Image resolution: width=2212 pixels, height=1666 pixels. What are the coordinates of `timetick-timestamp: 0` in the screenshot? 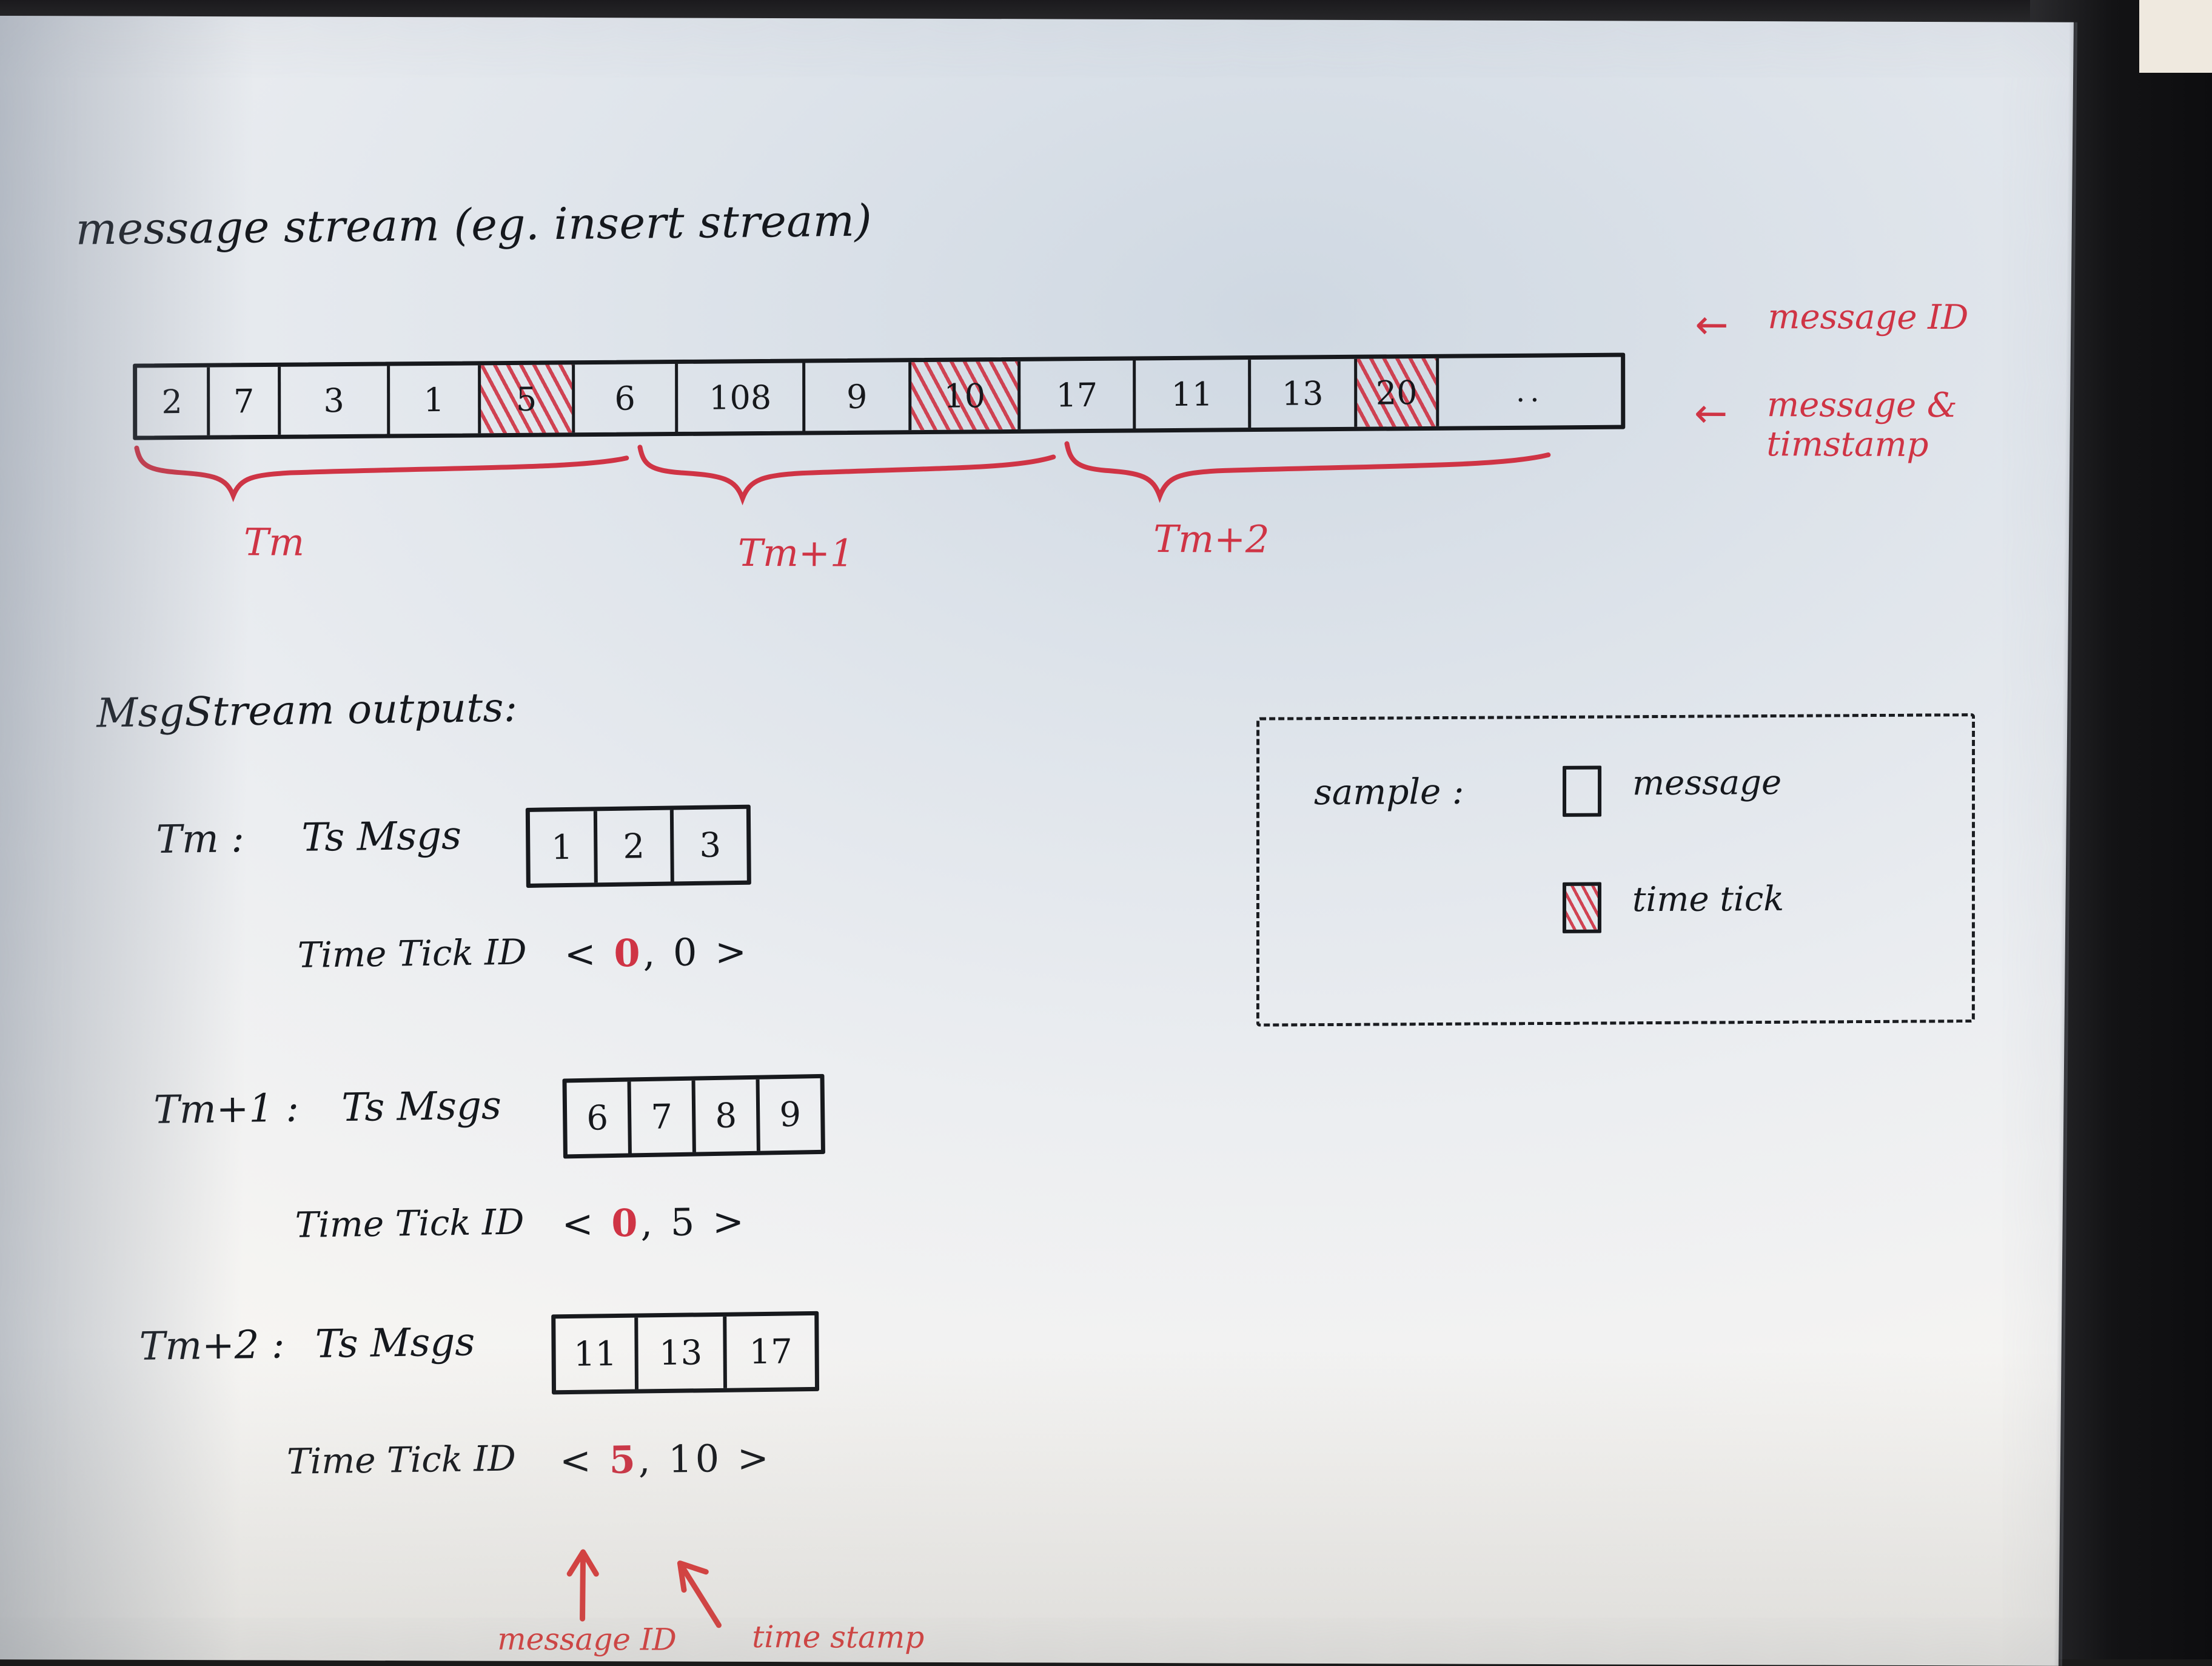 It's located at (686, 953).